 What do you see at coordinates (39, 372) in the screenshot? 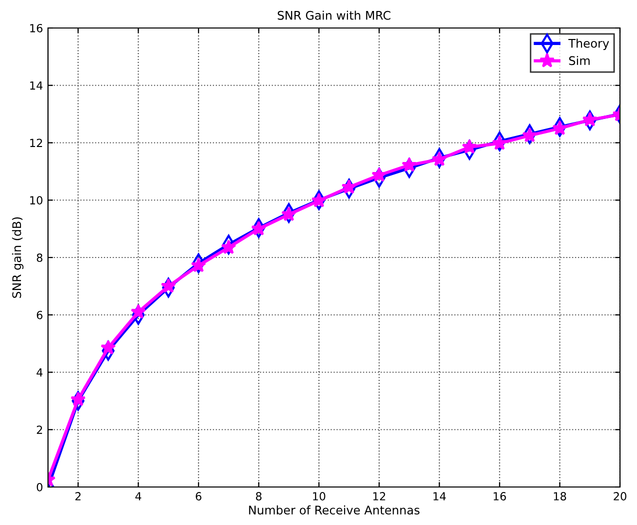
I see `y-tick-label: 4` at bounding box center [39, 372].